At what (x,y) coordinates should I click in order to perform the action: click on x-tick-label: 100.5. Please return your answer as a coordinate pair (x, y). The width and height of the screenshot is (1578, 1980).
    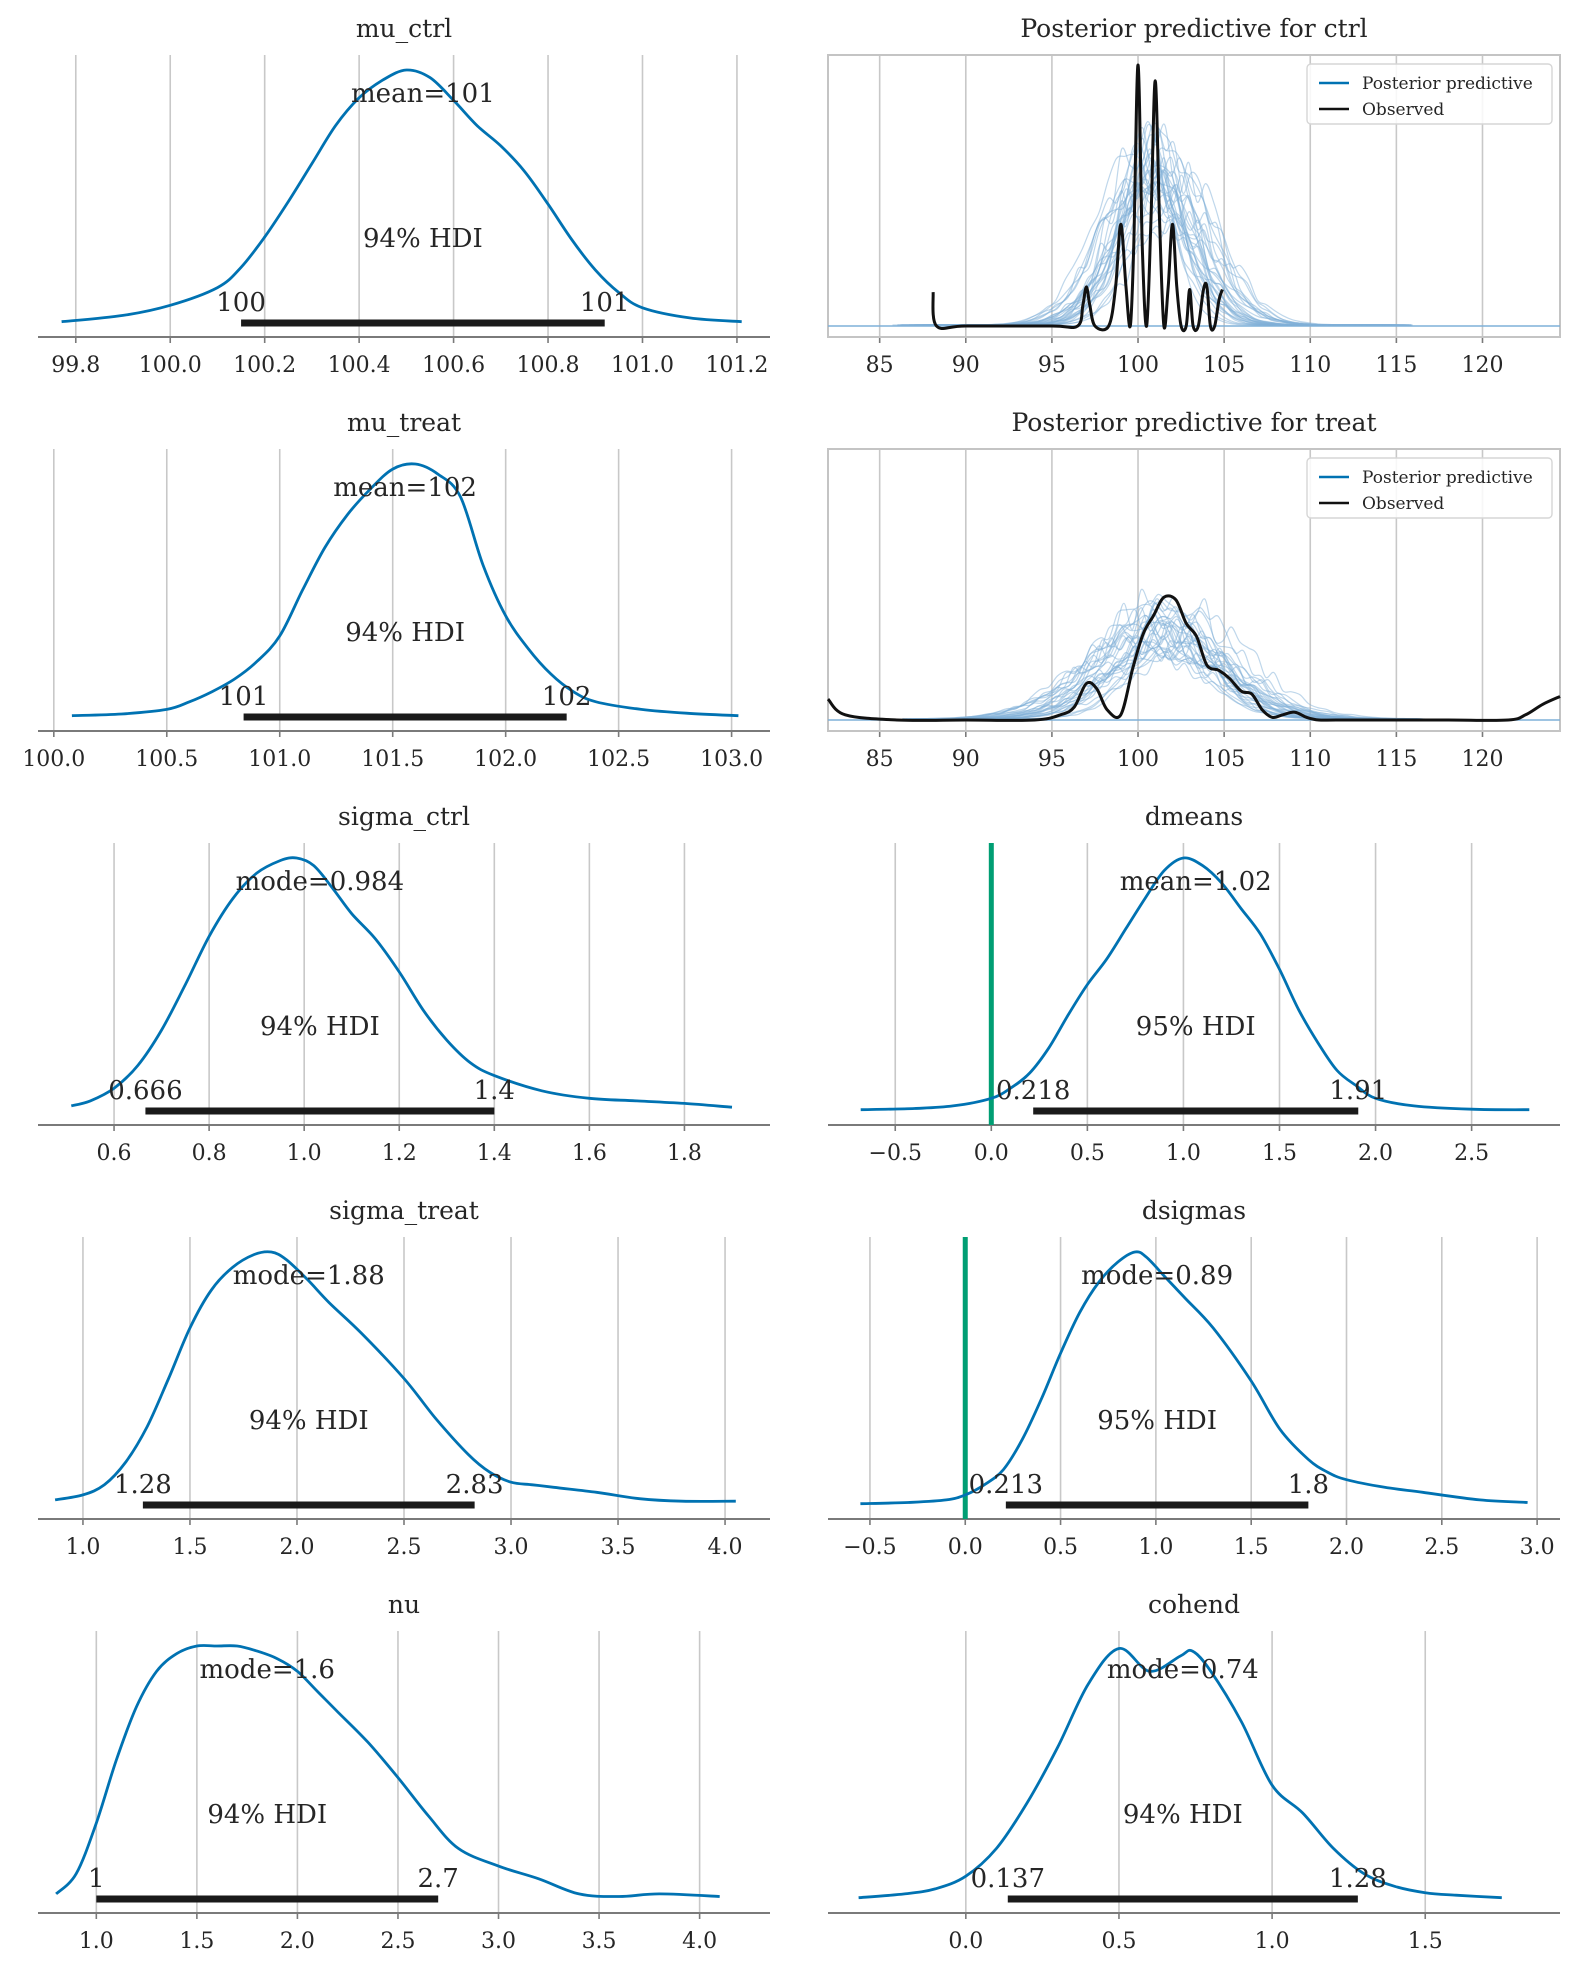
    Looking at the image, I should click on (166, 759).